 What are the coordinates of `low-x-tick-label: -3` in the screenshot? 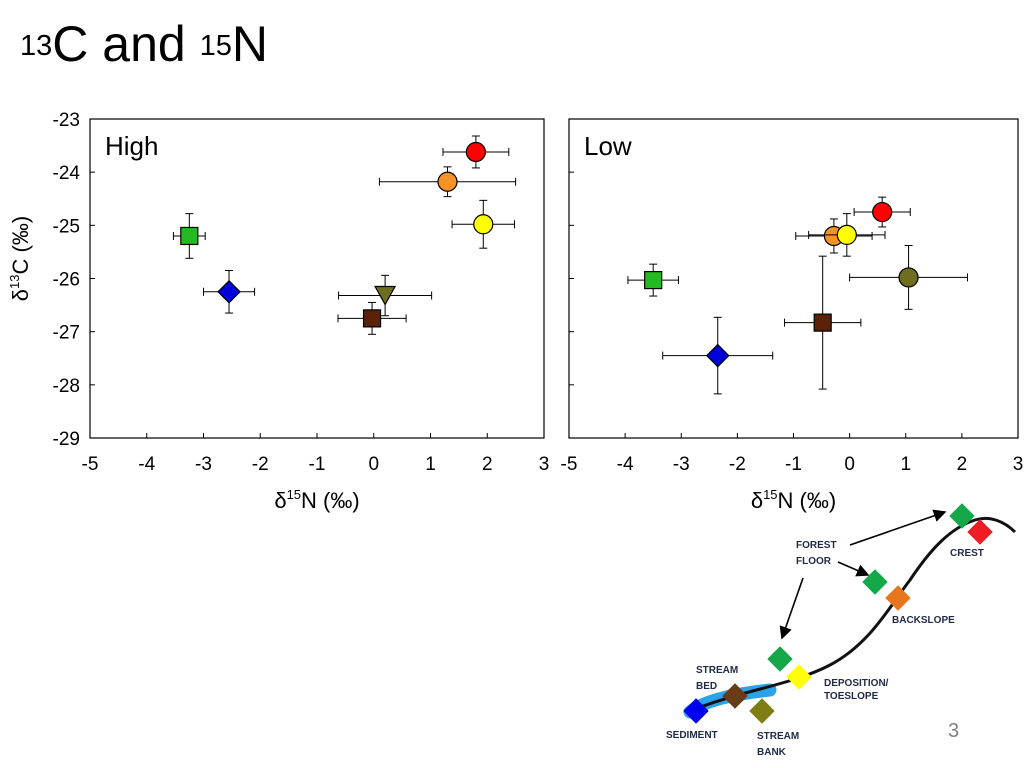 It's located at (681, 464).